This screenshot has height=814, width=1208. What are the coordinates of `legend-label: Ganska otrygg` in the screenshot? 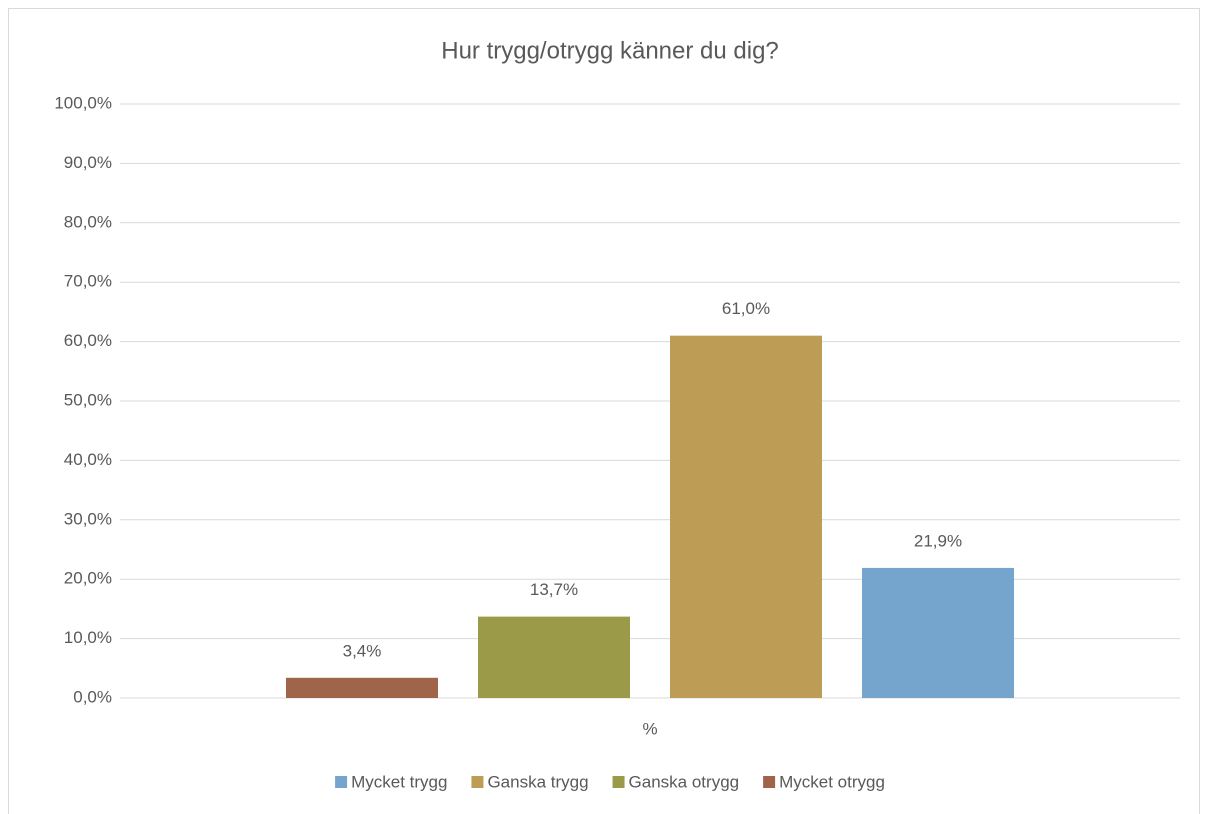 It's located at (684, 781).